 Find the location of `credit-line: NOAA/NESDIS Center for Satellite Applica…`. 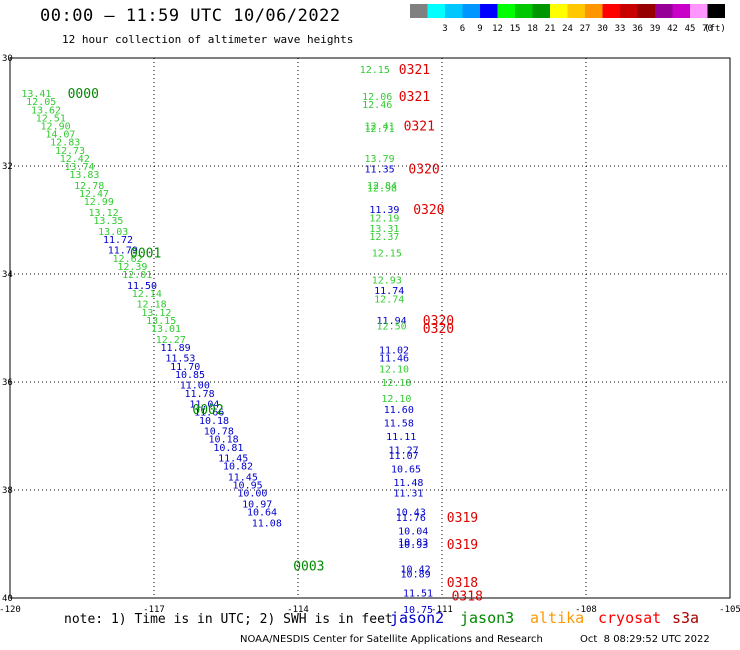

credit-line: NOAA/NESDIS Center for Satellite Applica… is located at coordinates (391, 639).